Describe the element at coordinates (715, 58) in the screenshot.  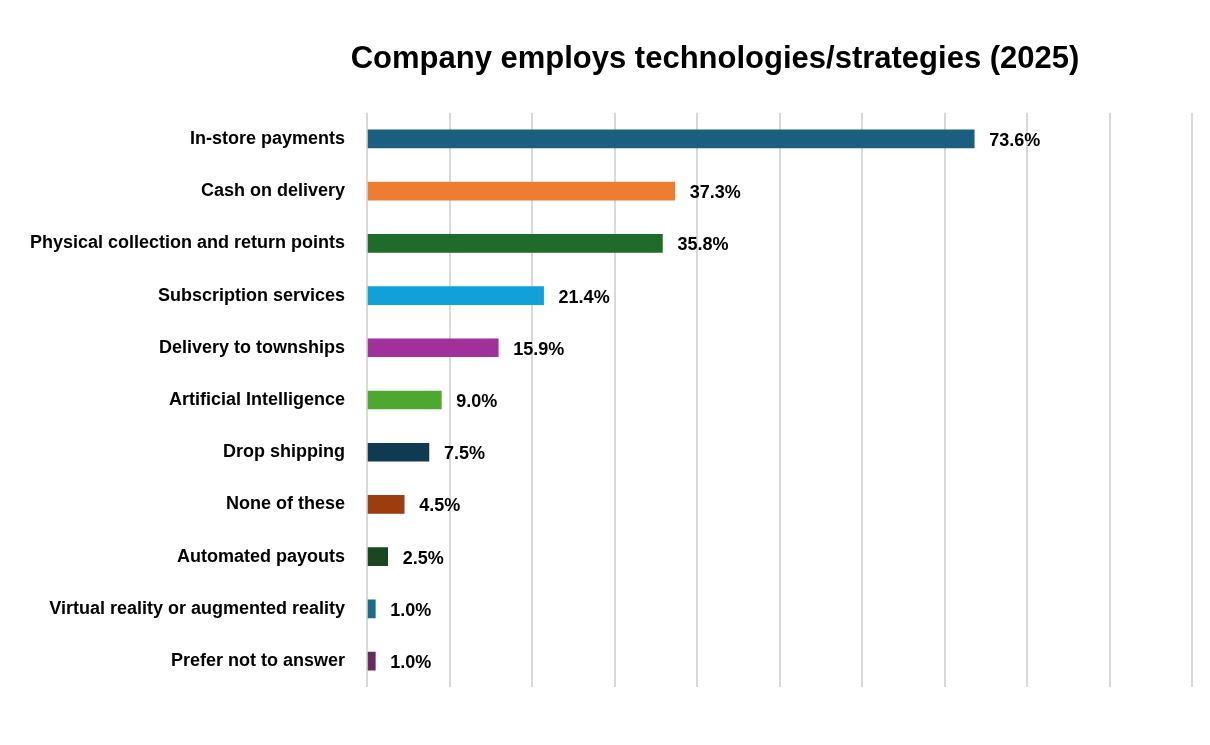
I see `chart-title: Company employs technologies/strategies (2025)` at that location.